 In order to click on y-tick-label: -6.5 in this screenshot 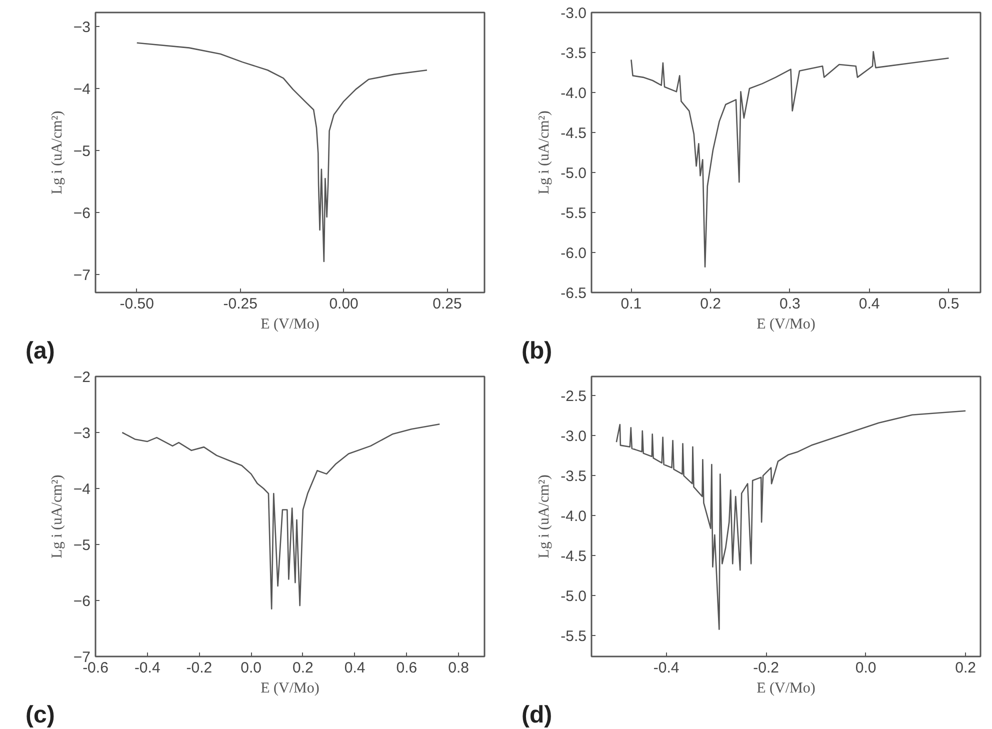, I will do `click(573, 293)`.